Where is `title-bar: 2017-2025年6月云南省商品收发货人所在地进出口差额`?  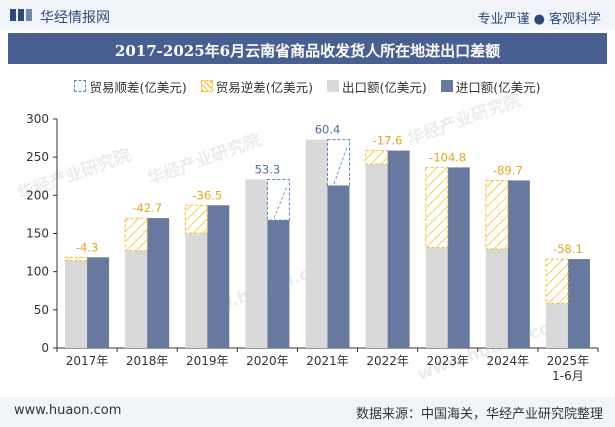 title-bar: 2017-2025年6月云南省商品收发货人所在地进出口差额 is located at coordinates (307, 48).